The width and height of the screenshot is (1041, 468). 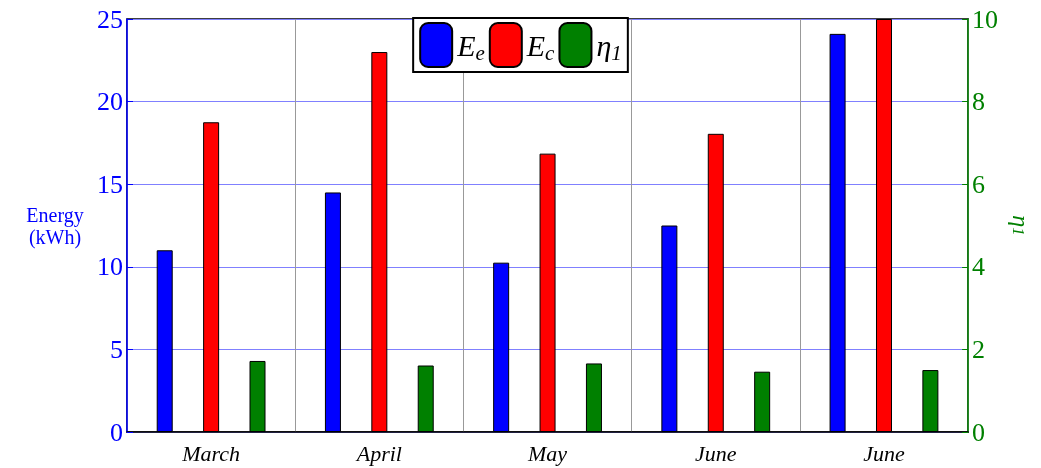 I want to click on x-tick-label: May, so click(x=547, y=453).